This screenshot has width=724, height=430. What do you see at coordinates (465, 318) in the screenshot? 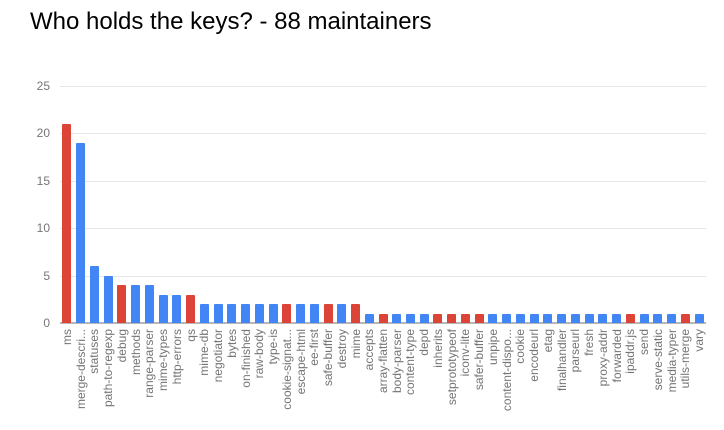
I see `bar-iconv-lite` at bounding box center [465, 318].